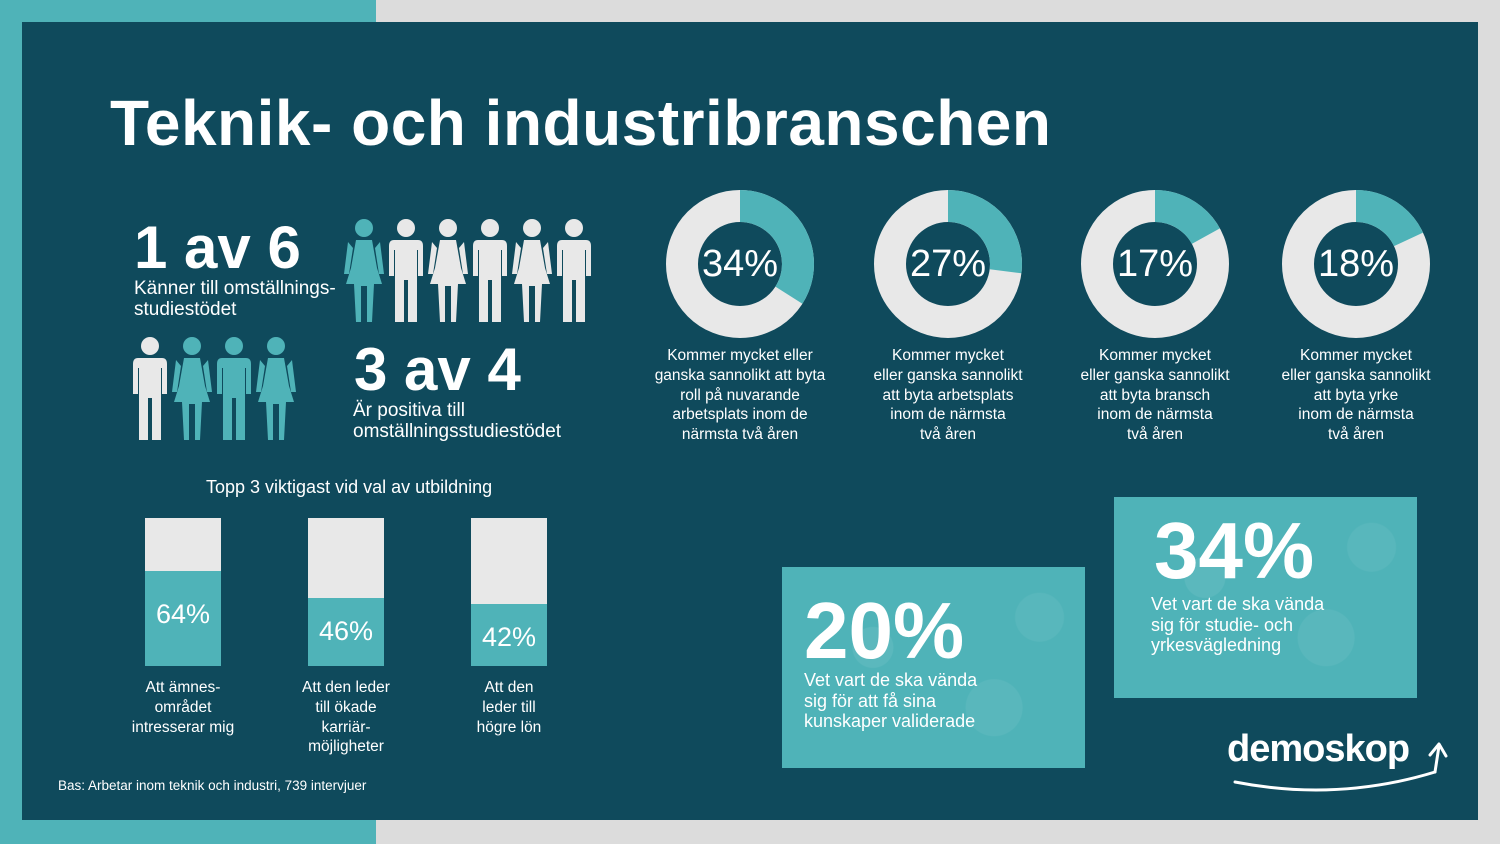 This screenshot has height=844, width=1500. I want to click on stat2-caption-line2: omställningsstudiestödet, so click(457, 431).